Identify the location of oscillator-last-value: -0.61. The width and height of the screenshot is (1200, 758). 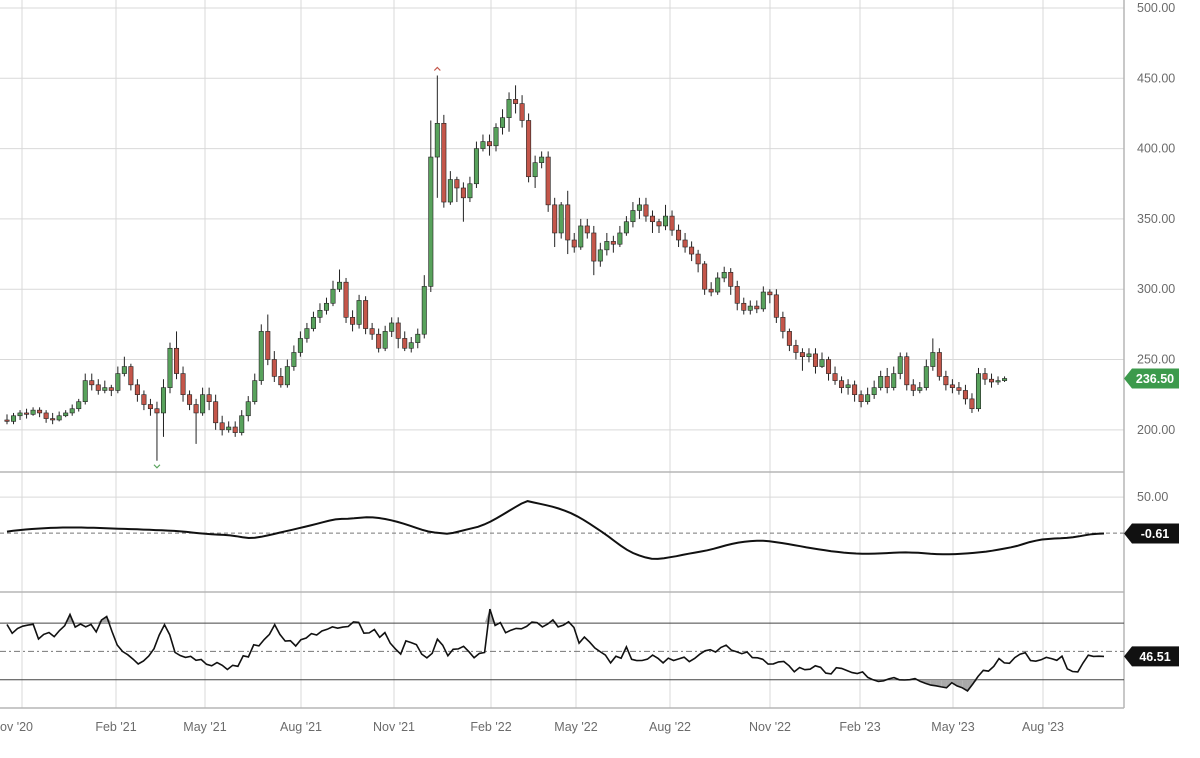
(1151, 534).